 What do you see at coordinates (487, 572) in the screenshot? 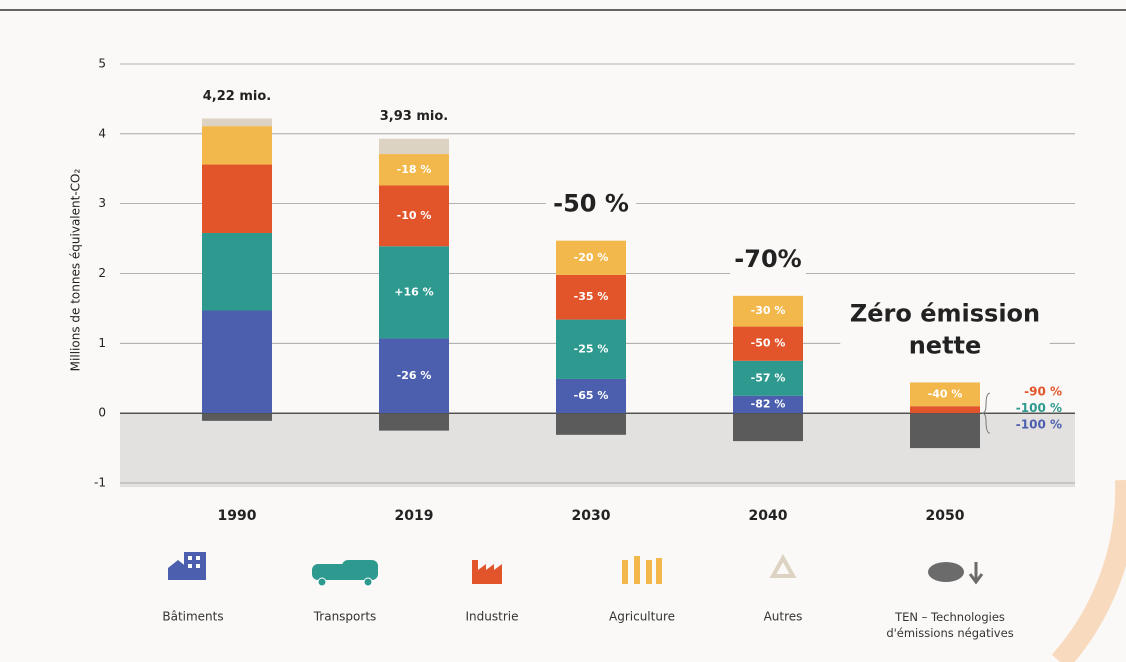
I see `icon-industry` at bounding box center [487, 572].